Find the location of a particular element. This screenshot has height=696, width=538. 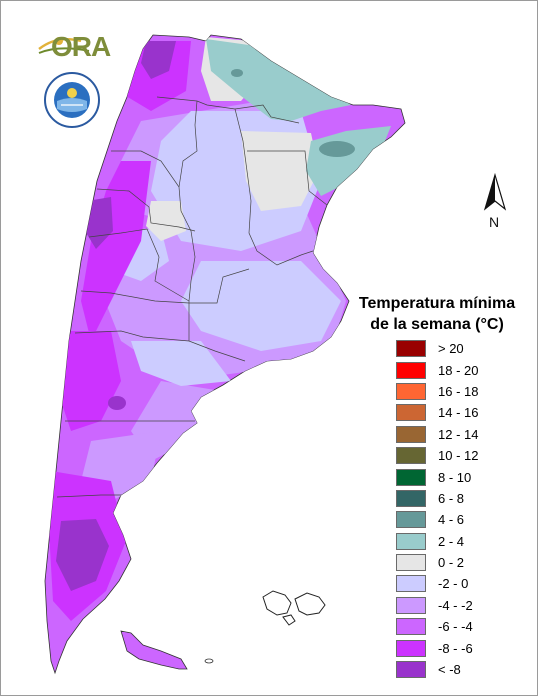

legend-label: 14 - 16 is located at coordinates (458, 413).